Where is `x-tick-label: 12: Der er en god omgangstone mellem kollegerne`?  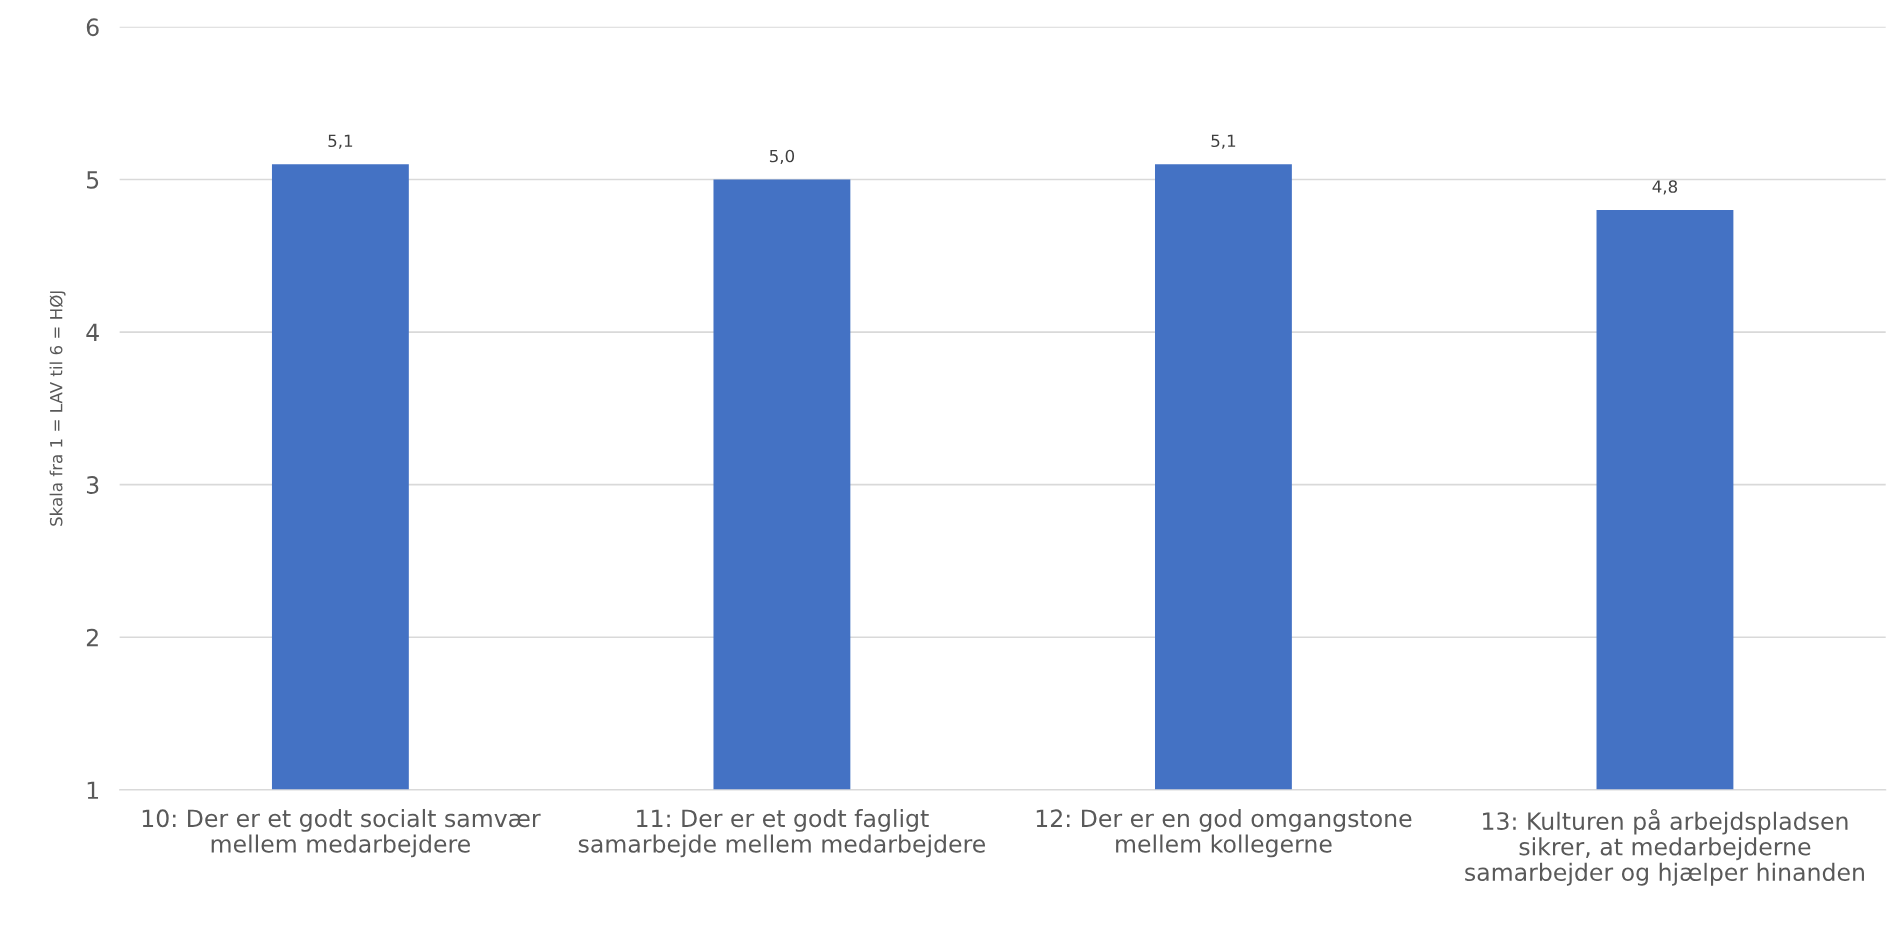 x-tick-label: 12: Der er en god omgangstone mellem kollegerne is located at coordinates (1224, 833).